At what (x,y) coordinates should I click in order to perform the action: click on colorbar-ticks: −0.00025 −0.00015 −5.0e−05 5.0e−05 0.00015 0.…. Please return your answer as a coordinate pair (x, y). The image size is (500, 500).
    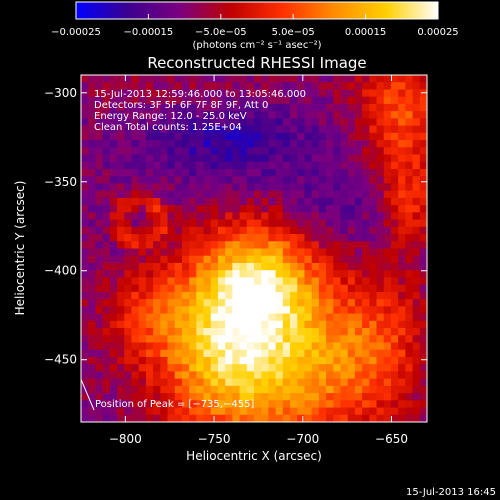
    Looking at the image, I should click on (255, 26).